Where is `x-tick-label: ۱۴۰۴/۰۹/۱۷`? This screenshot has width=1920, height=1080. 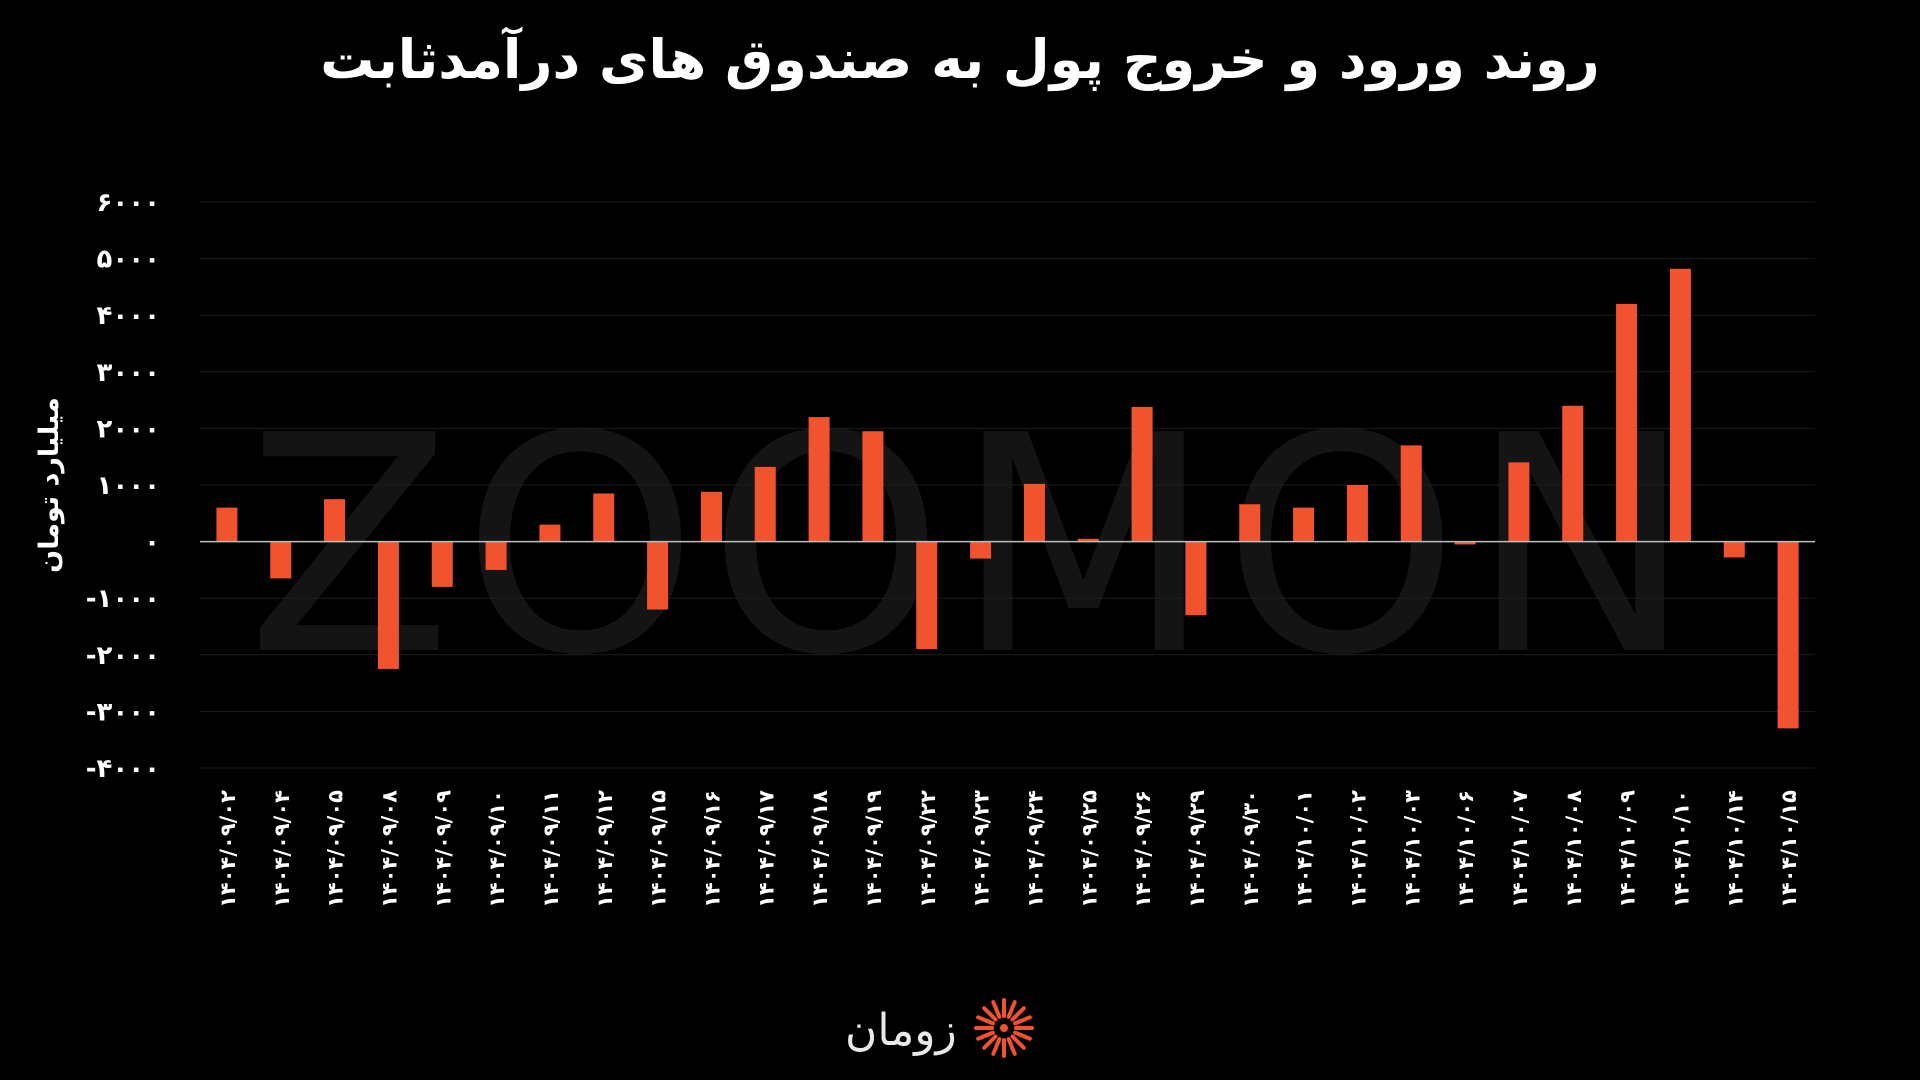 x-tick-label: ۱۴۰۴/۰۹/۱۷ is located at coordinates (766, 849).